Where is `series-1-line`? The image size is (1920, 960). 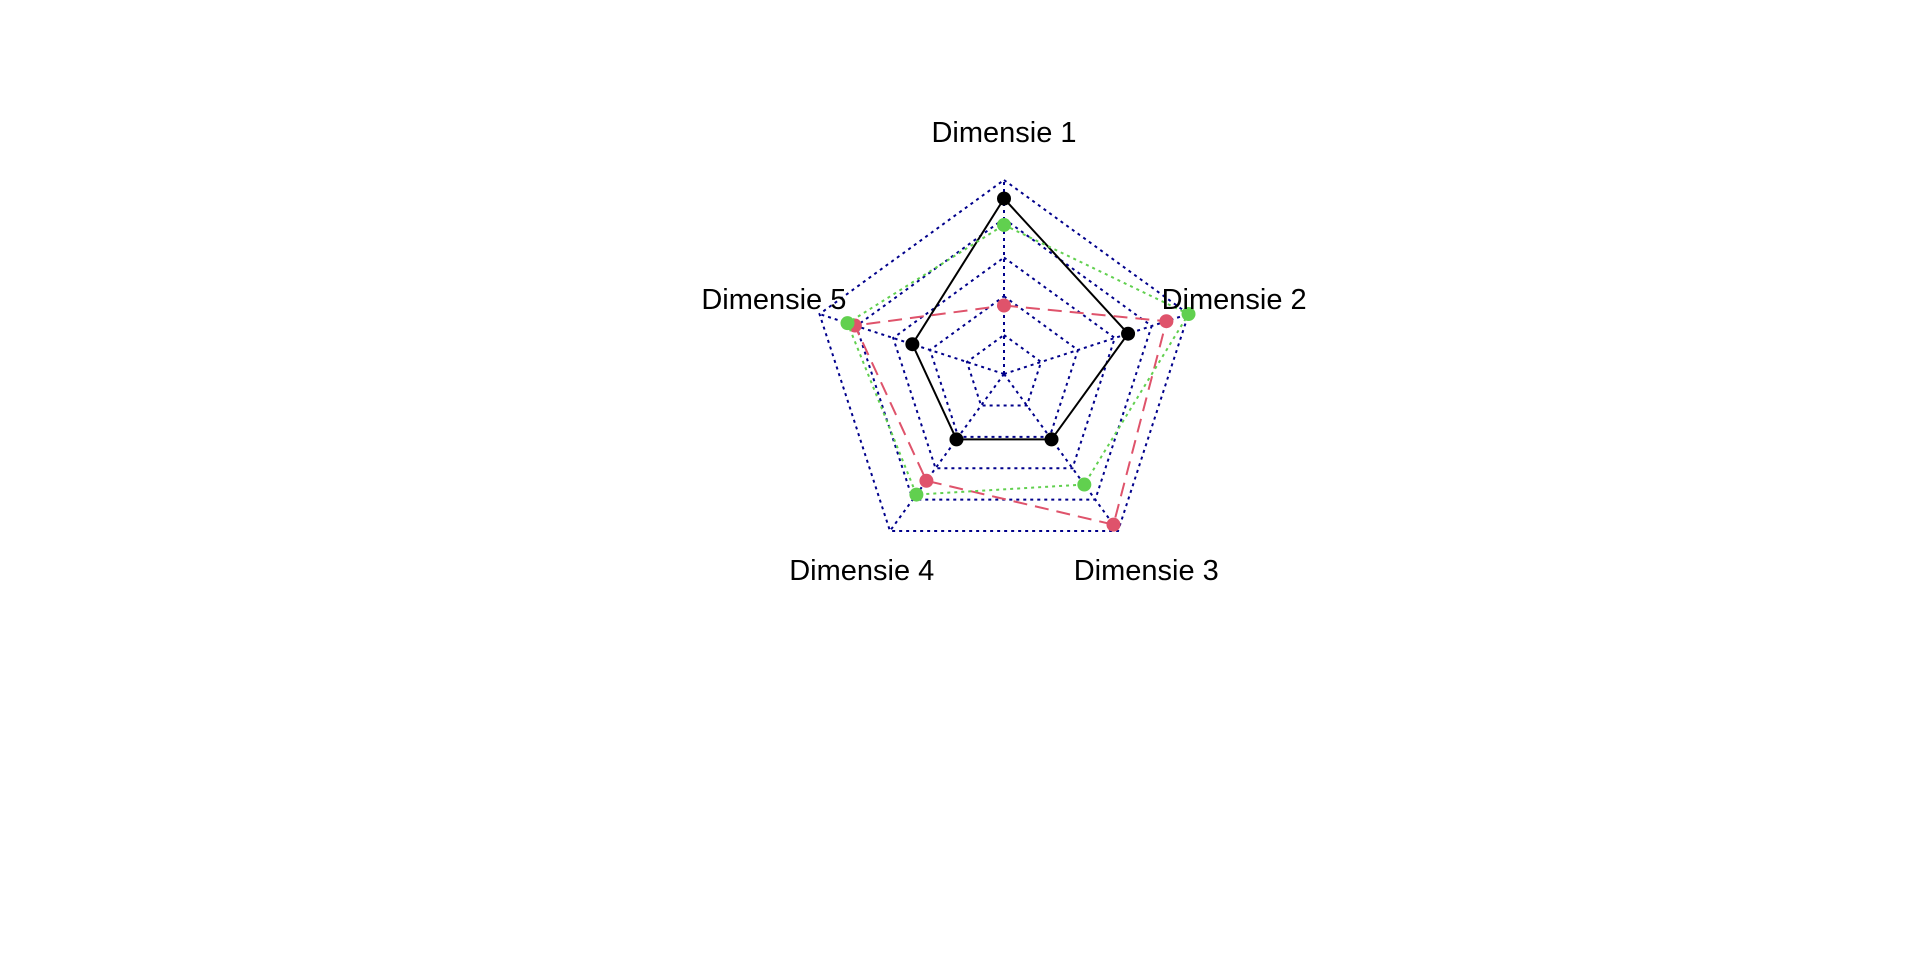 series-1-line is located at coordinates (1020, 318).